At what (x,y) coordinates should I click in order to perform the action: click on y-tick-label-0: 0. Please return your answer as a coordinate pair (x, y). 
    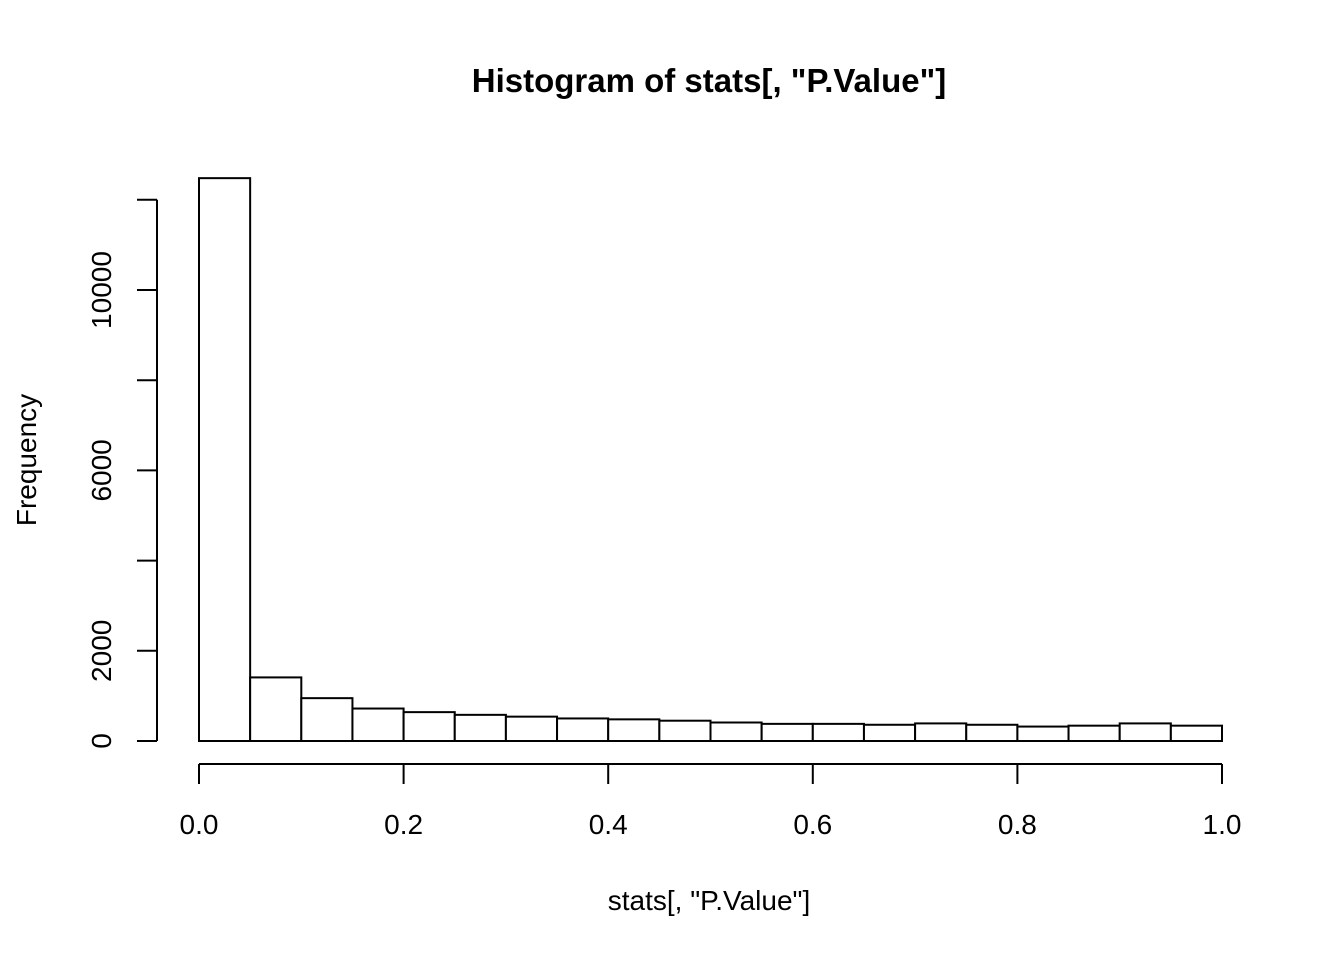
    Looking at the image, I should click on (101, 741).